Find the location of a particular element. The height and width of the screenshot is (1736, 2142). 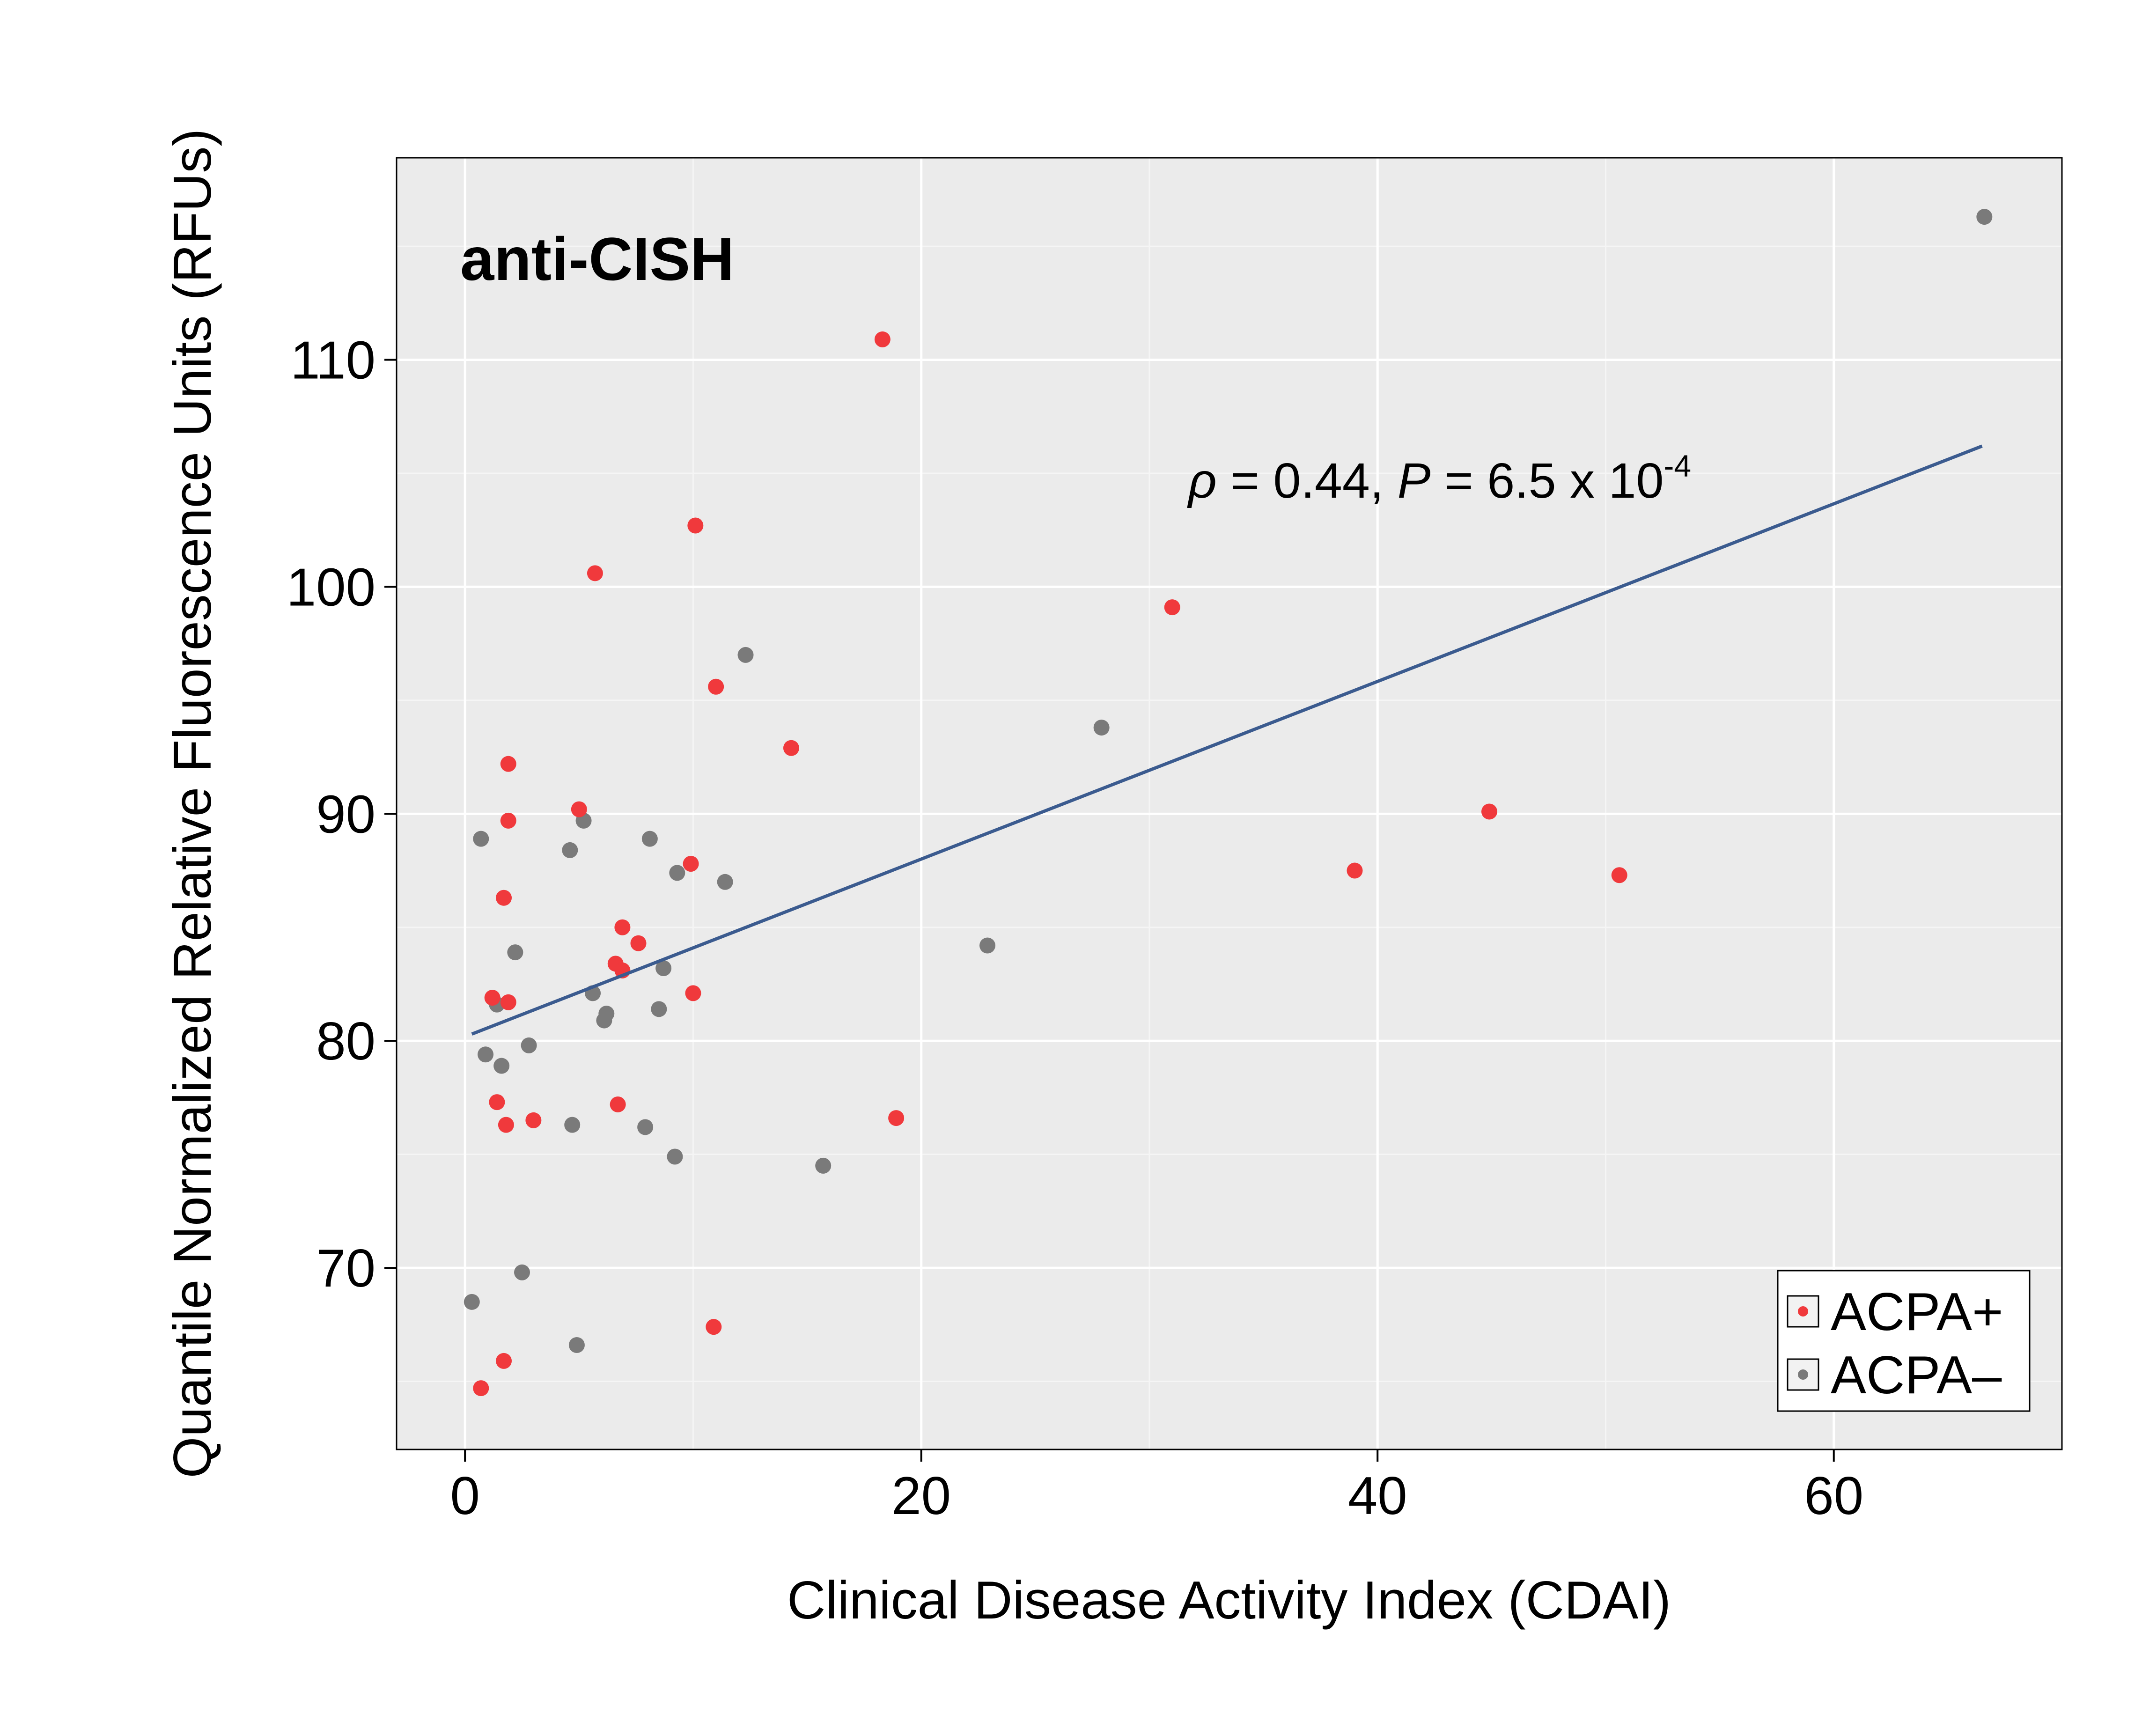

legend: ACPA+ ACPA– is located at coordinates (1904, 1341).